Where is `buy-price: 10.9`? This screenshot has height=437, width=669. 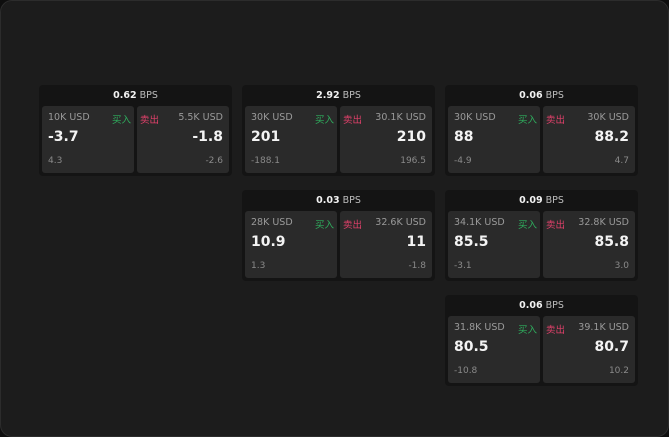
buy-price: 10.9 is located at coordinates (268, 242).